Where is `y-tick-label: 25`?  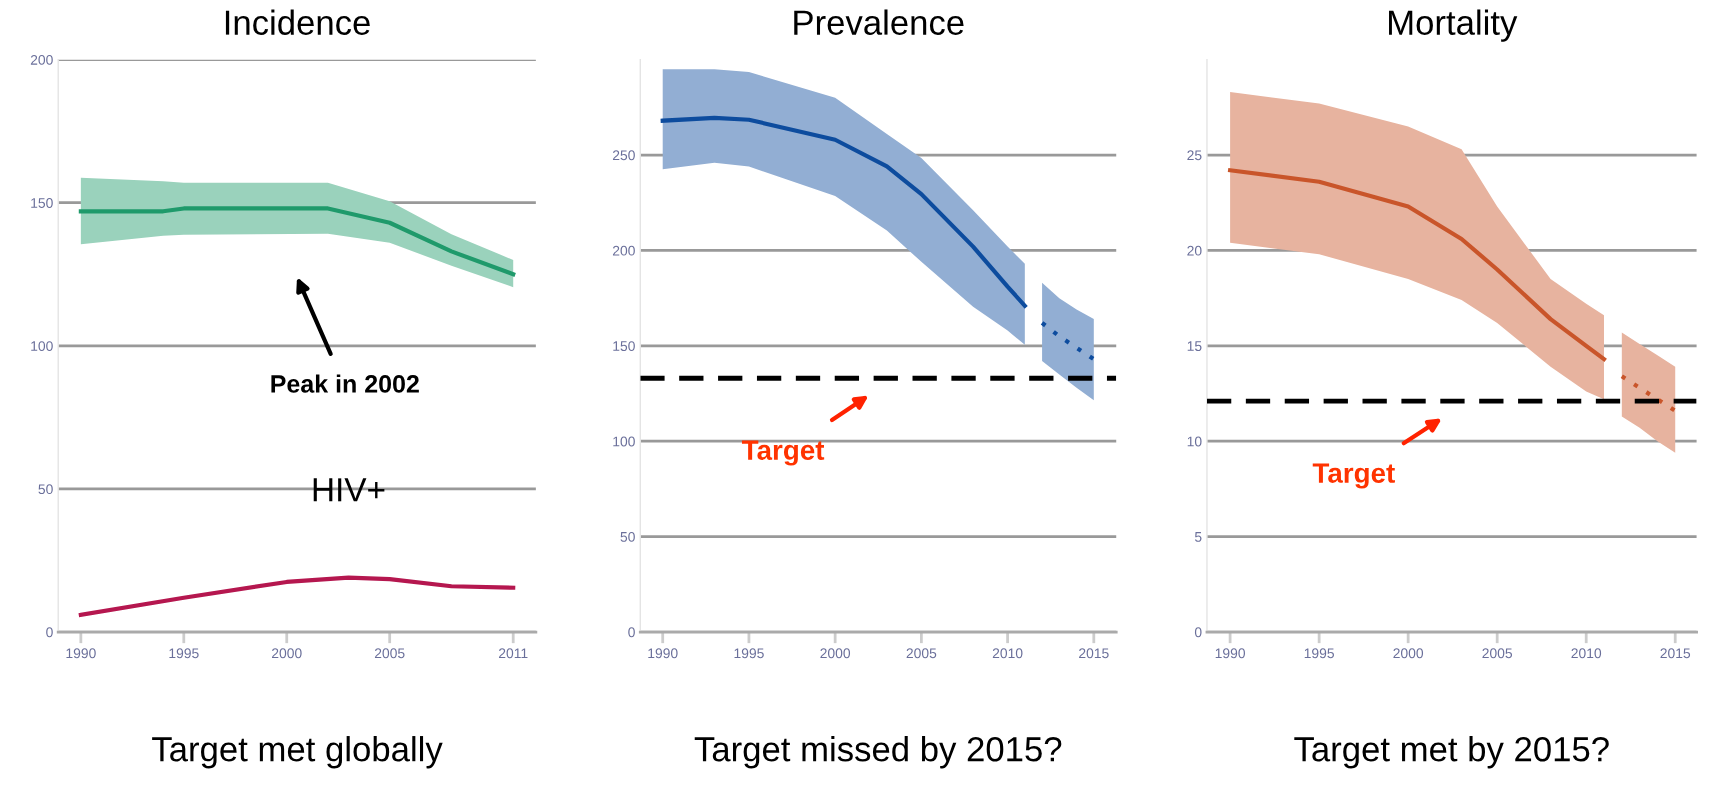
y-tick-label: 25 is located at coordinates (1194, 155).